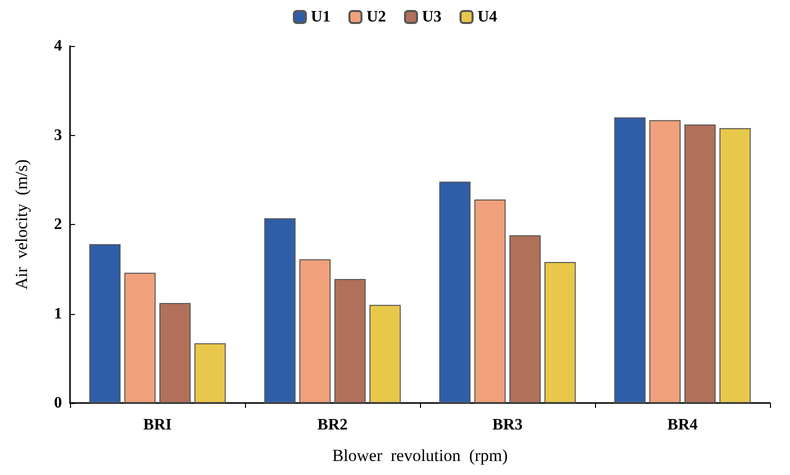  I want to click on legend-label: U3, so click(432, 17).